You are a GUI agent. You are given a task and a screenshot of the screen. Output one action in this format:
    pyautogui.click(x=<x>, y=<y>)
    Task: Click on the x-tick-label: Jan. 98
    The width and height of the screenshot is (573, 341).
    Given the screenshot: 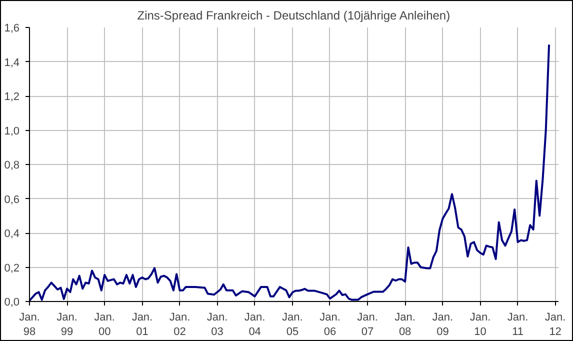 What is the action you would take?
    pyautogui.click(x=29, y=325)
    